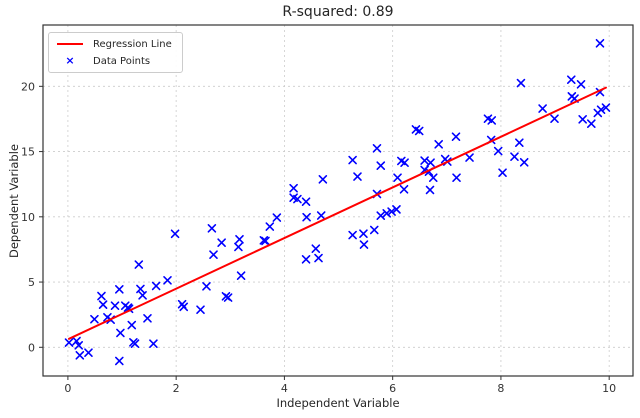  Describe the element at coordinates (14, 201) in the screenshot. I see `y-axis-label: Dependent Variable` at that location.